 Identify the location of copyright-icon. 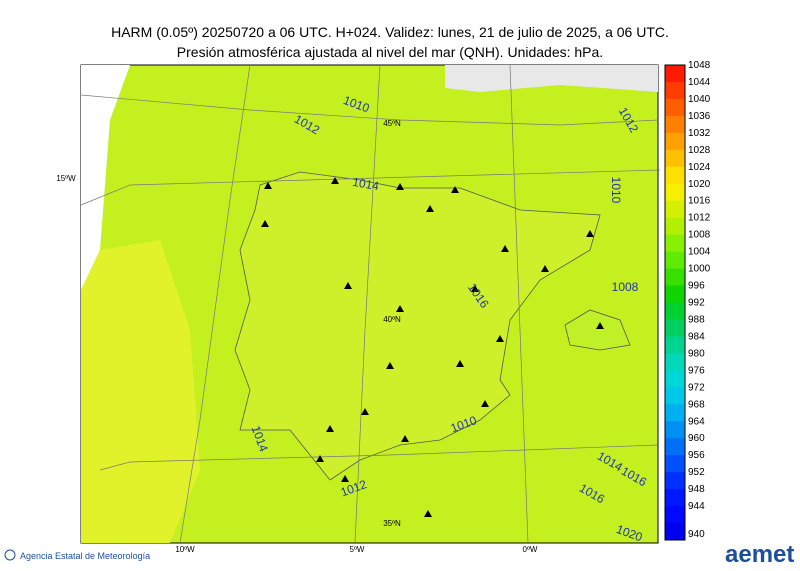
(10, 555).